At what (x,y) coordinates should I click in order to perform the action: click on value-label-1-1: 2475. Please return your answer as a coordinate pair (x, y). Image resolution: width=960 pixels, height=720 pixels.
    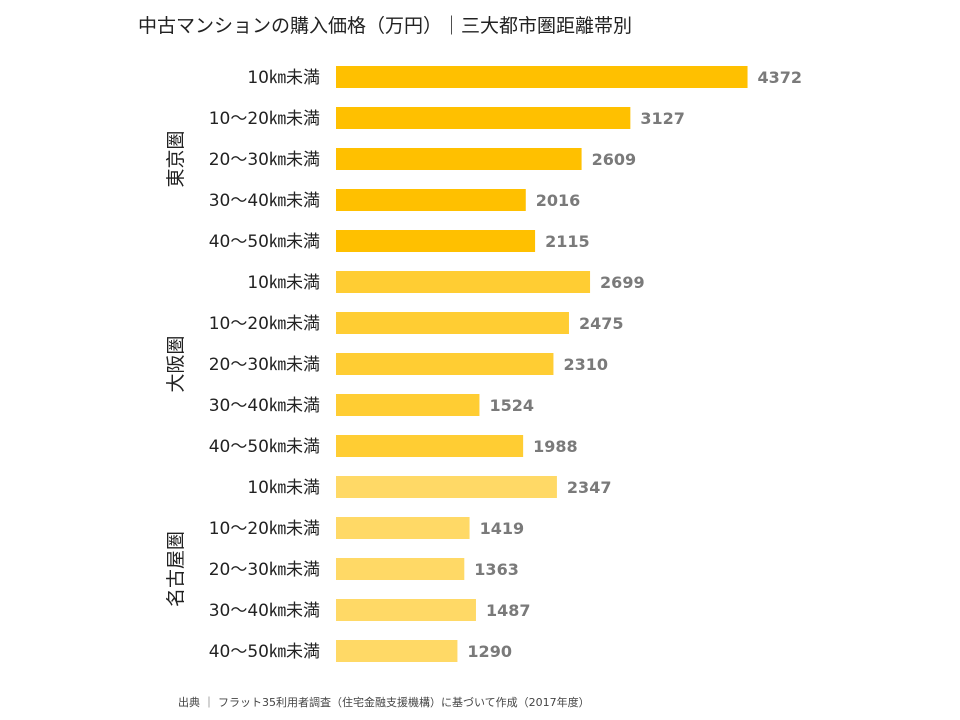
    Looking at the image, I should click on (601, 323).